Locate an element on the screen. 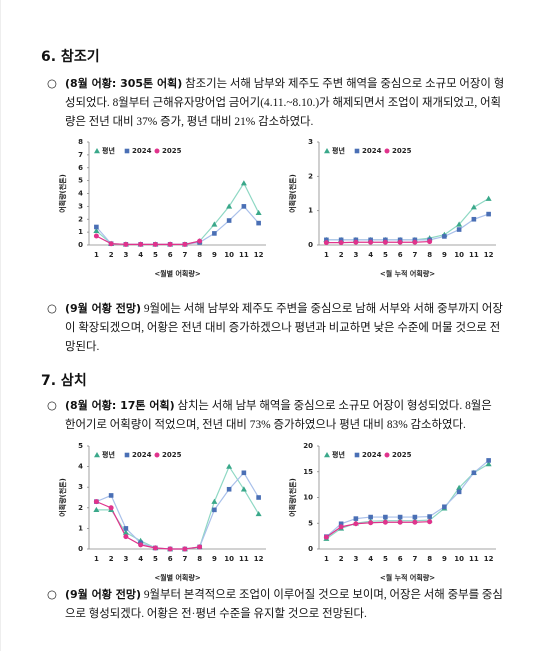  y-tick-label: 8 is located at coordinates (80, 142).